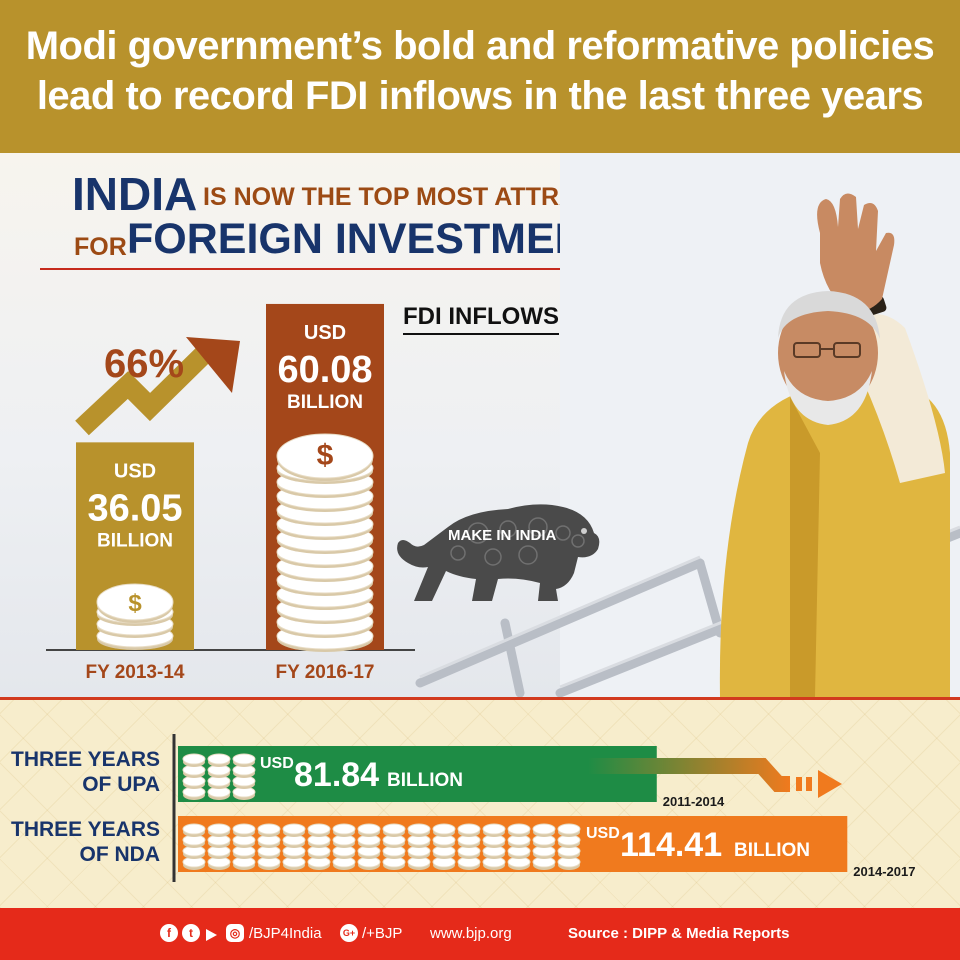 This screenshot has width=960, height=960. Describe the element at coordinates (120, 854) in the screenshot. I see `y-tick-label: OF NDA` at that location.